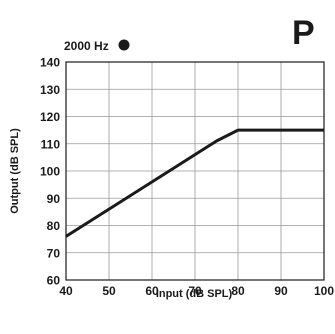 This screenshot has height=334, width=335. I want to click on y-tick-label: 120, so click(50, 117).